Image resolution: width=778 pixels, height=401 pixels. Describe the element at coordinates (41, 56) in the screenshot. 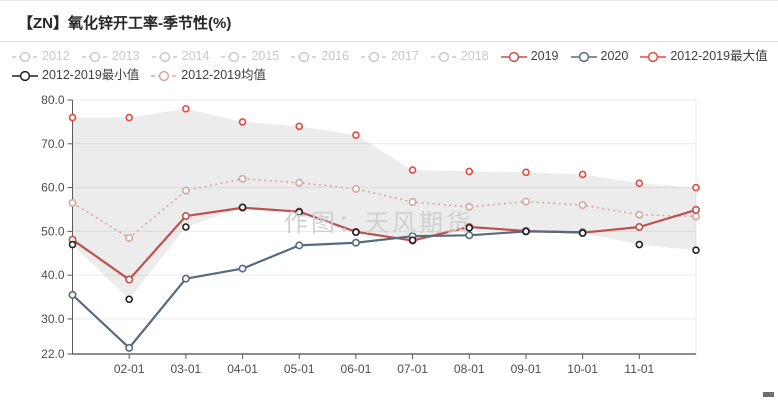

I see `legend-item-2012: 2012` at that location.